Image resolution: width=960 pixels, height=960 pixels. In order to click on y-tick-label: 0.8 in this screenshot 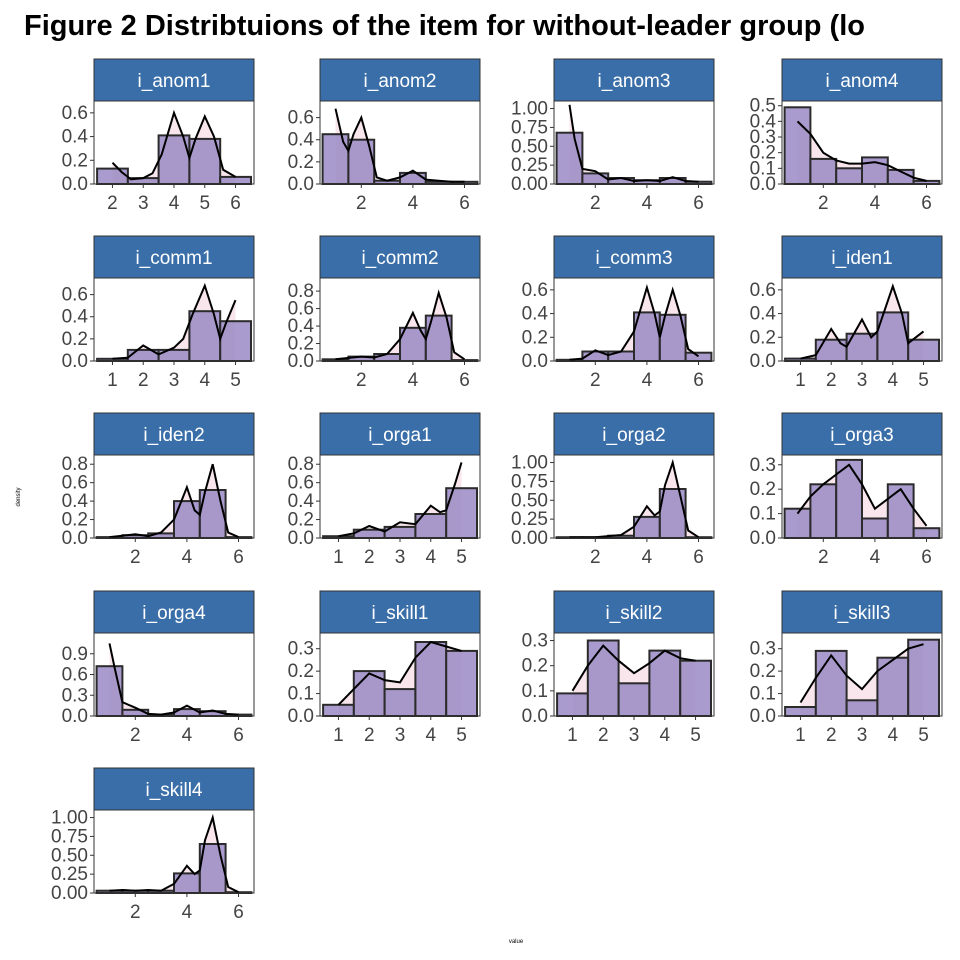, I will do `click(301, 291)`.